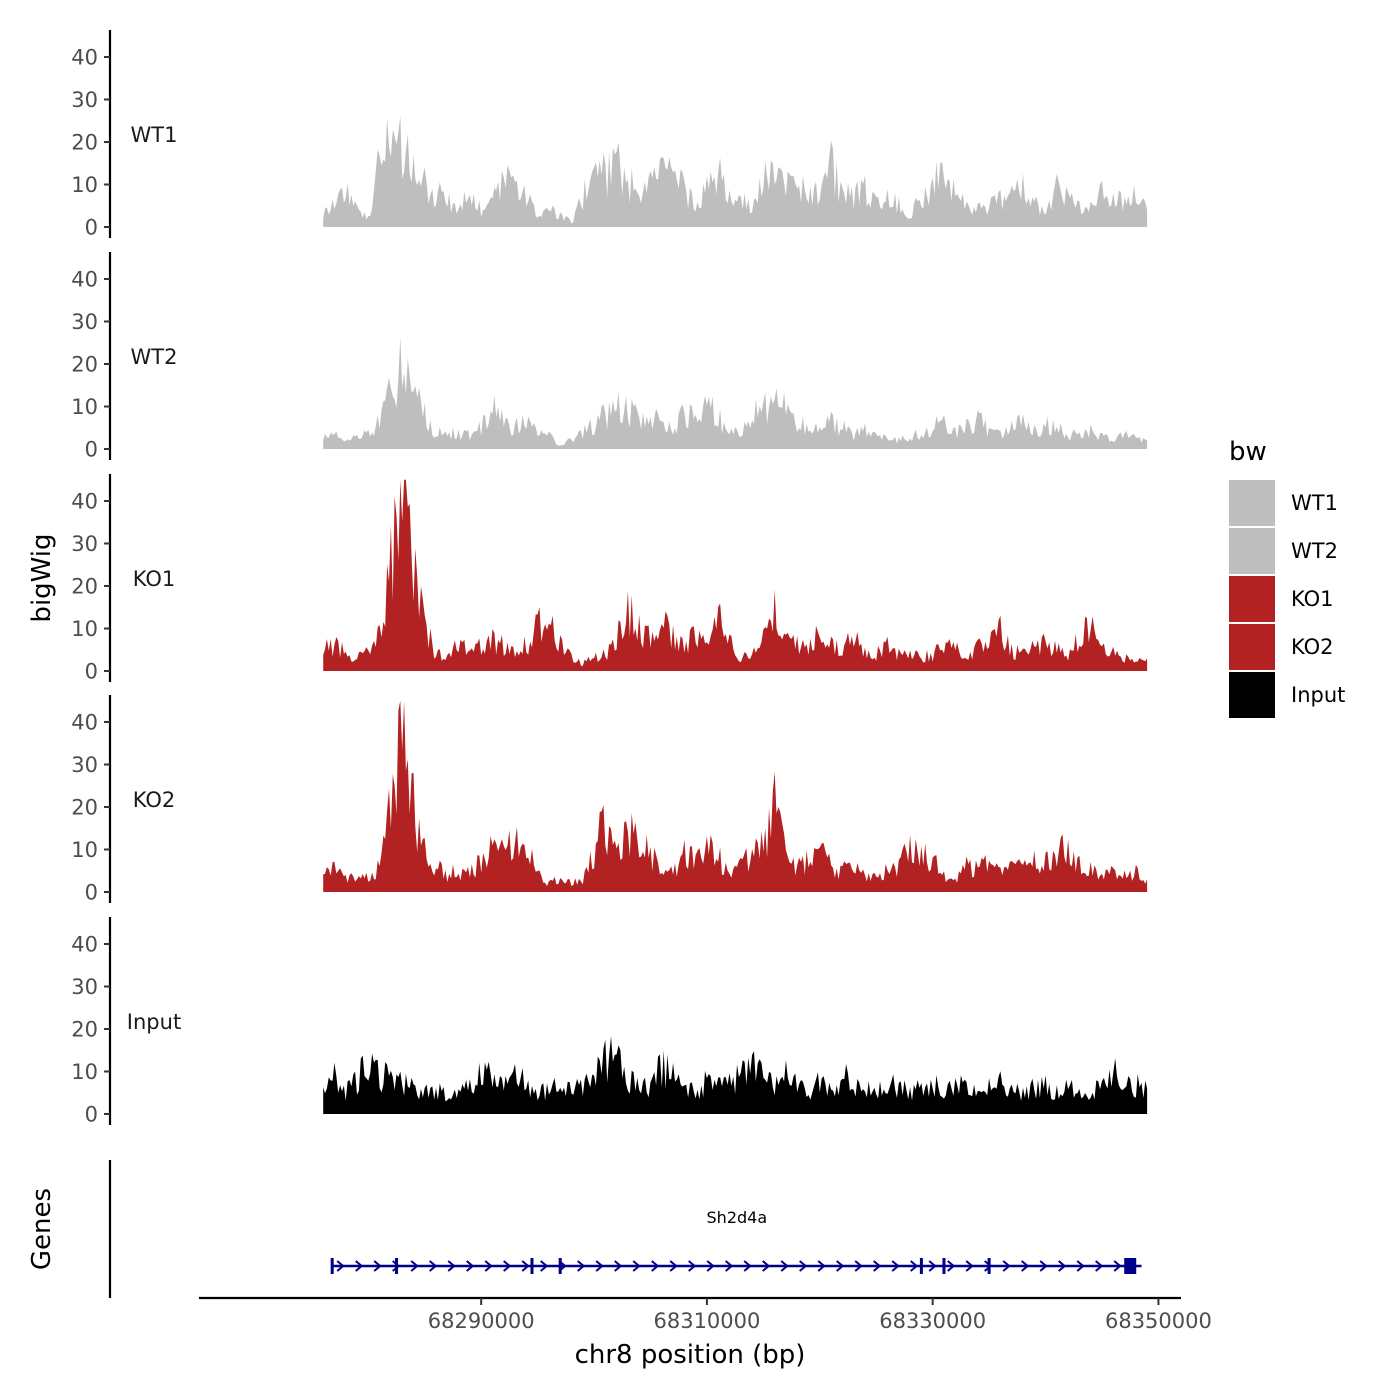 The width and height of the screenshot is (1400, 1400). What do you see at coordinates (706, 1321) in the screenshot?
I see `x-tick-label: 68310000` at bounding box center [706, 1321].